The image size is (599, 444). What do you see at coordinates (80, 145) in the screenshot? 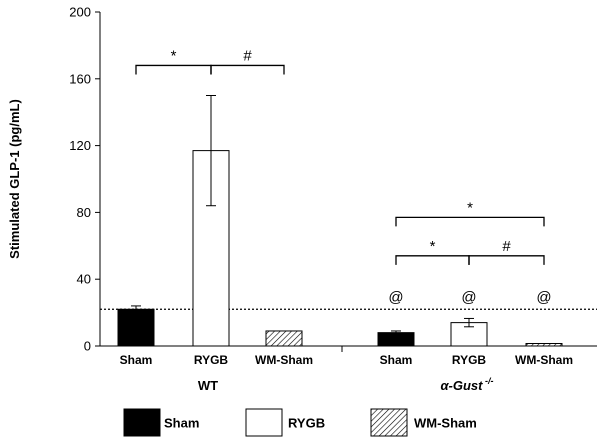
I see `y-tick-label: 120` at bounding box center [80, 145].